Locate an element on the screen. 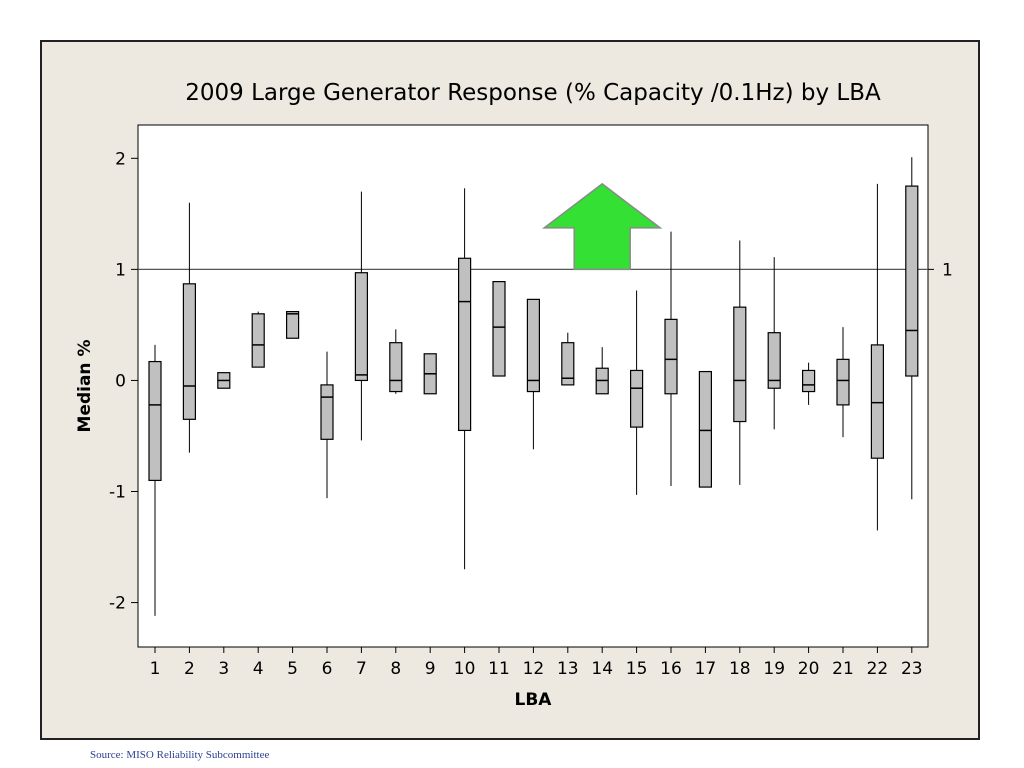  x-tick-label: 21 is located at coordinates (843, 669).